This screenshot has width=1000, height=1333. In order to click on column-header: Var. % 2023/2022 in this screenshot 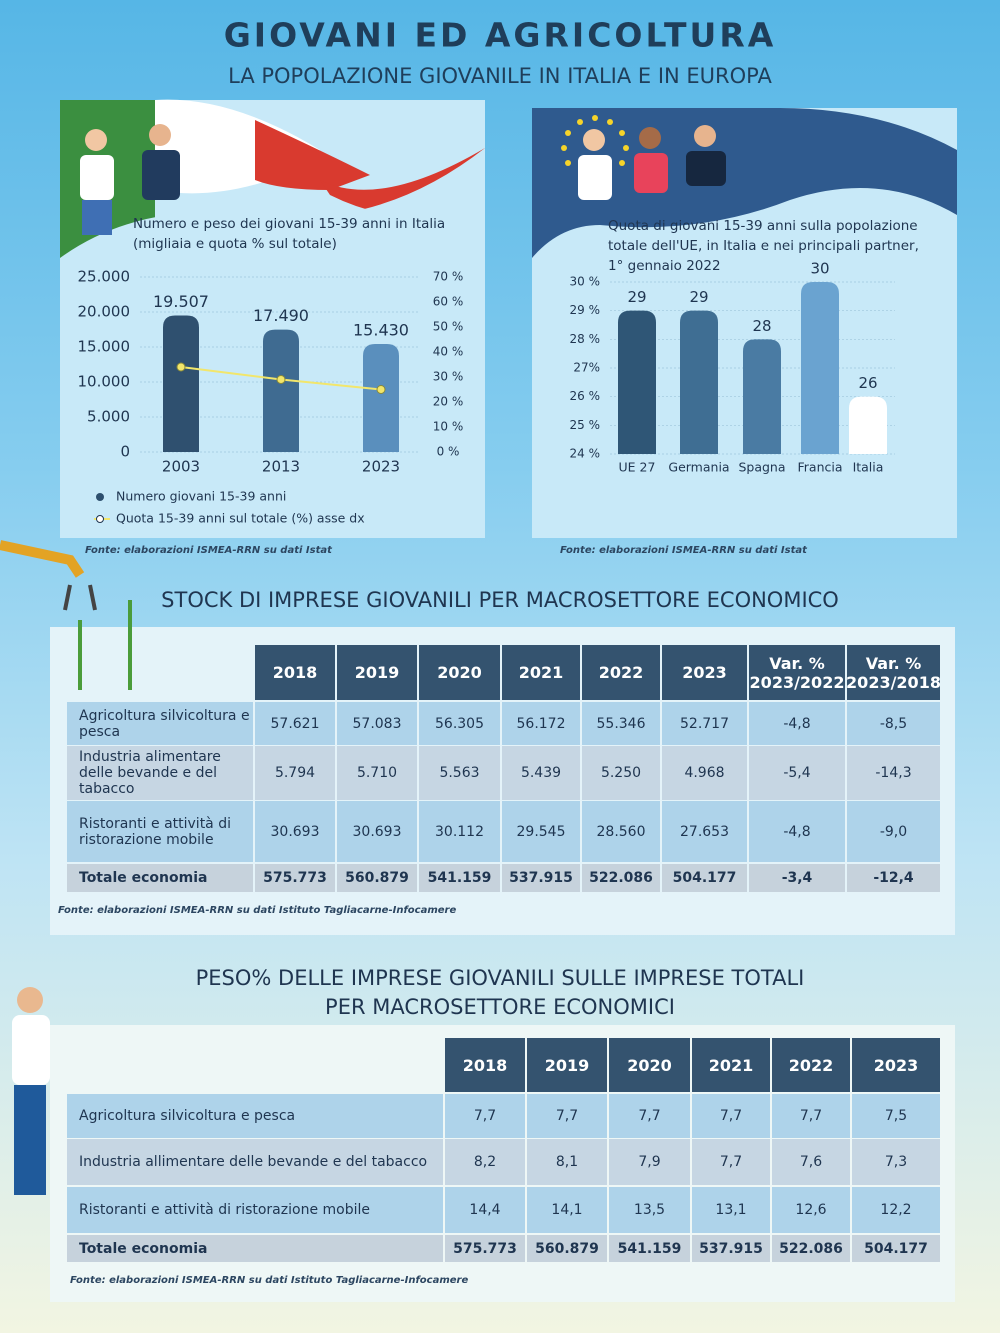, I will do `click(797, 672)`.